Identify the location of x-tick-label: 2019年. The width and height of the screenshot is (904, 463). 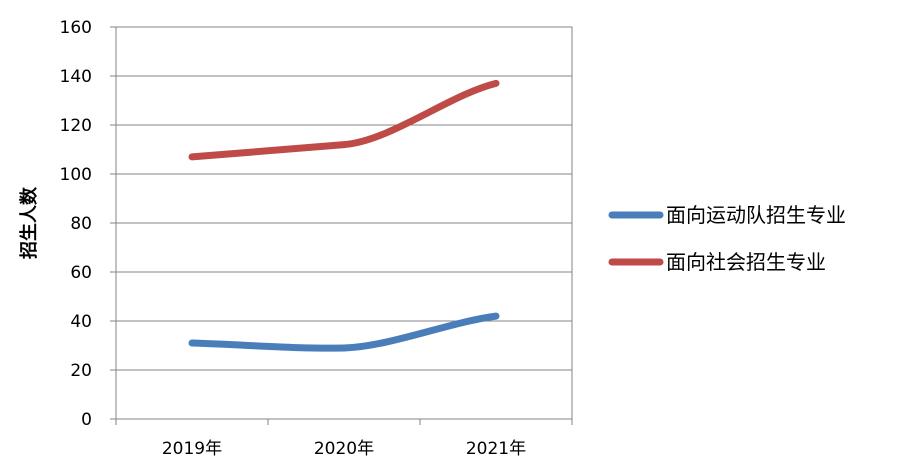
(192, 449).